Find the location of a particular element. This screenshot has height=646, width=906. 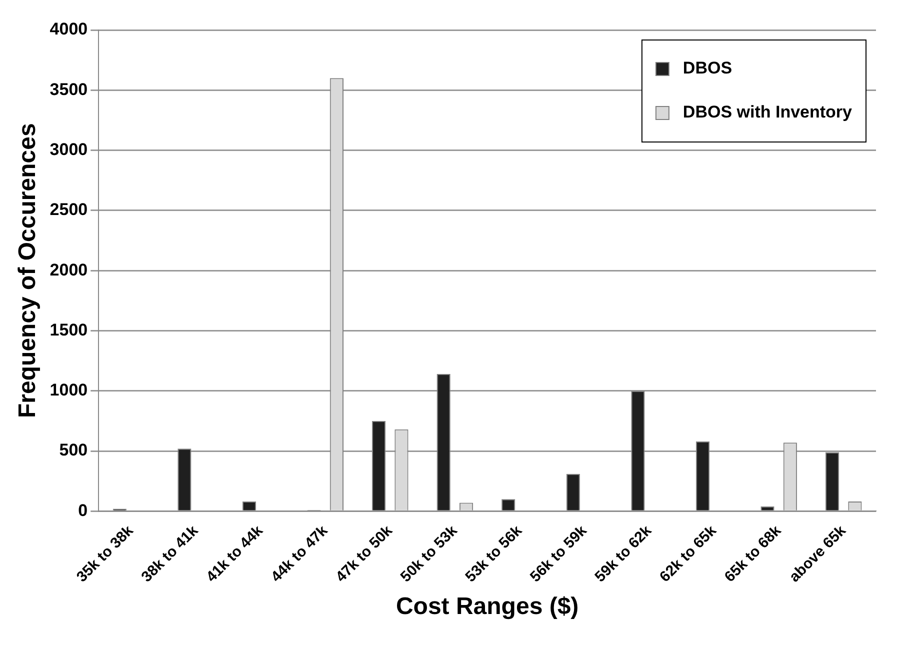

y-tick-label: 0 is located at coordinates (83, 510).